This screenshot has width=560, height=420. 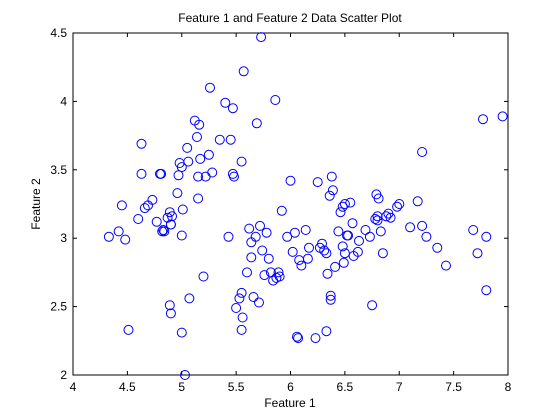 What do you see at coordinates (236, 387) in the screenshot?
I see `x-tick-label: 5.5` at bounding box center [236, 387].